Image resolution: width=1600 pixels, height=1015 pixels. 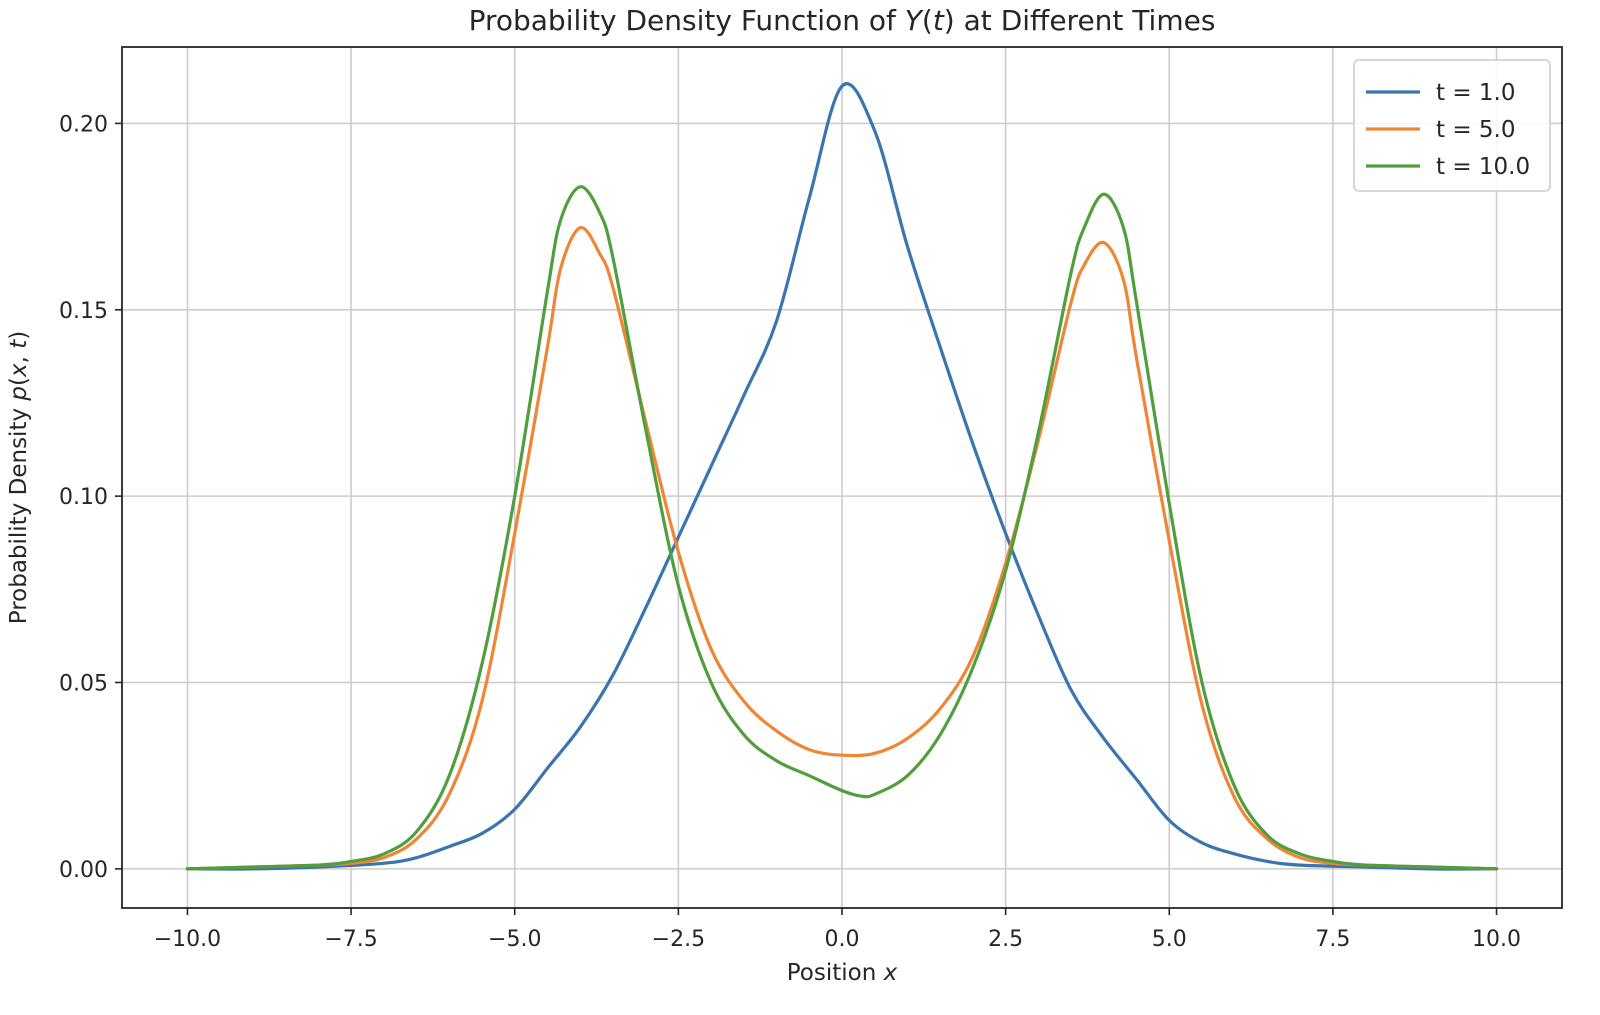 I want to click on y-tick-label: 0.20, so click(x=83, y=124).